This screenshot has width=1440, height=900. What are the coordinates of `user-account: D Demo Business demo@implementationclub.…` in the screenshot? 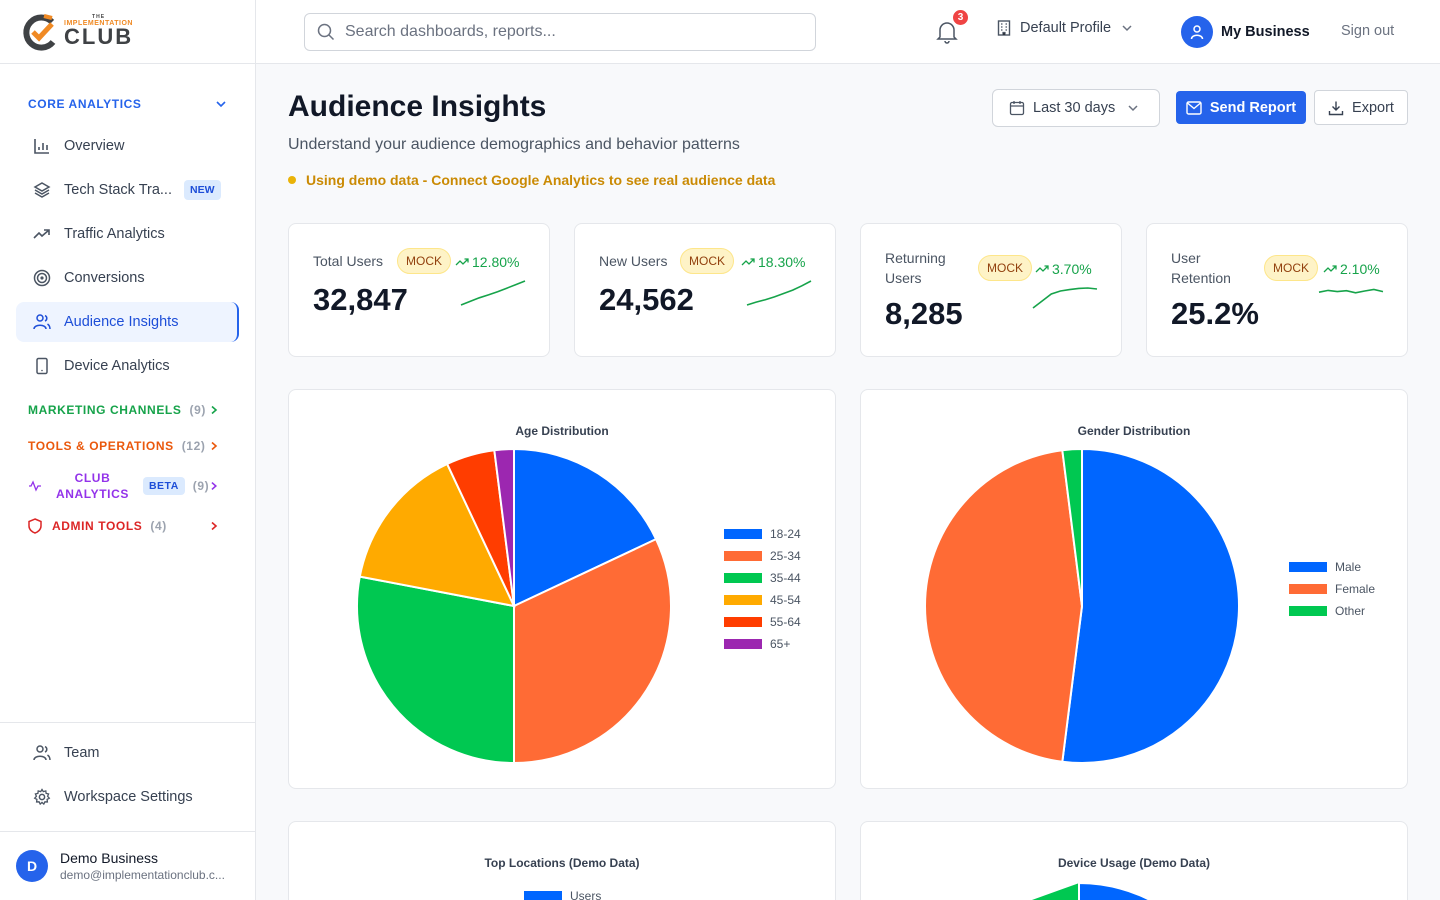 It's located at (127, 865).